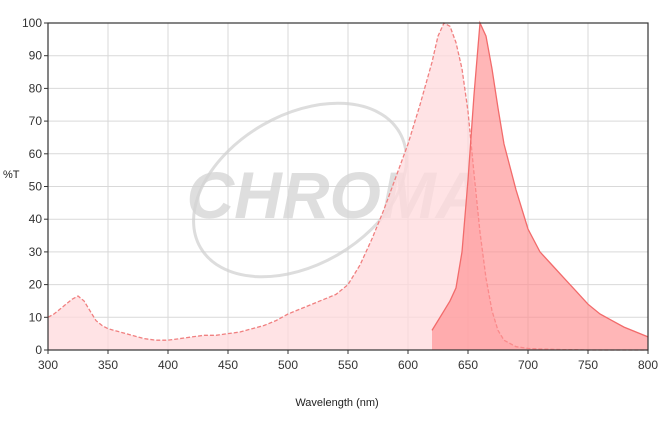  I want to click on x-tick-label: 650, so click(468, 365).